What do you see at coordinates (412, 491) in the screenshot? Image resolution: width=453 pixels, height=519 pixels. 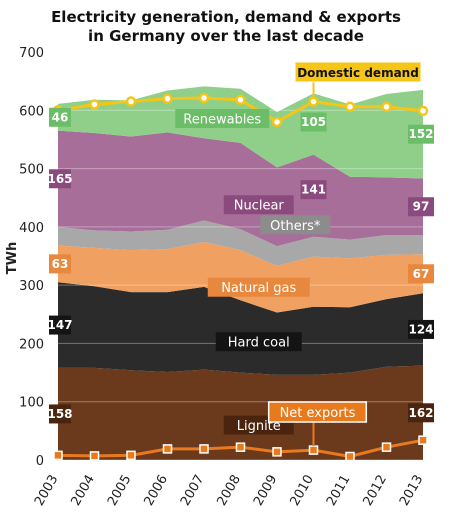 I see `x-tick-2013: 2013` at bounding box center [412, 491].